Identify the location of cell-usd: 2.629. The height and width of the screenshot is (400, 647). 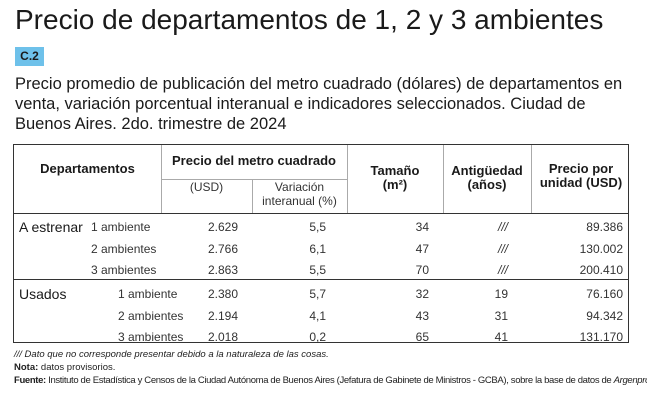
(222, 227).